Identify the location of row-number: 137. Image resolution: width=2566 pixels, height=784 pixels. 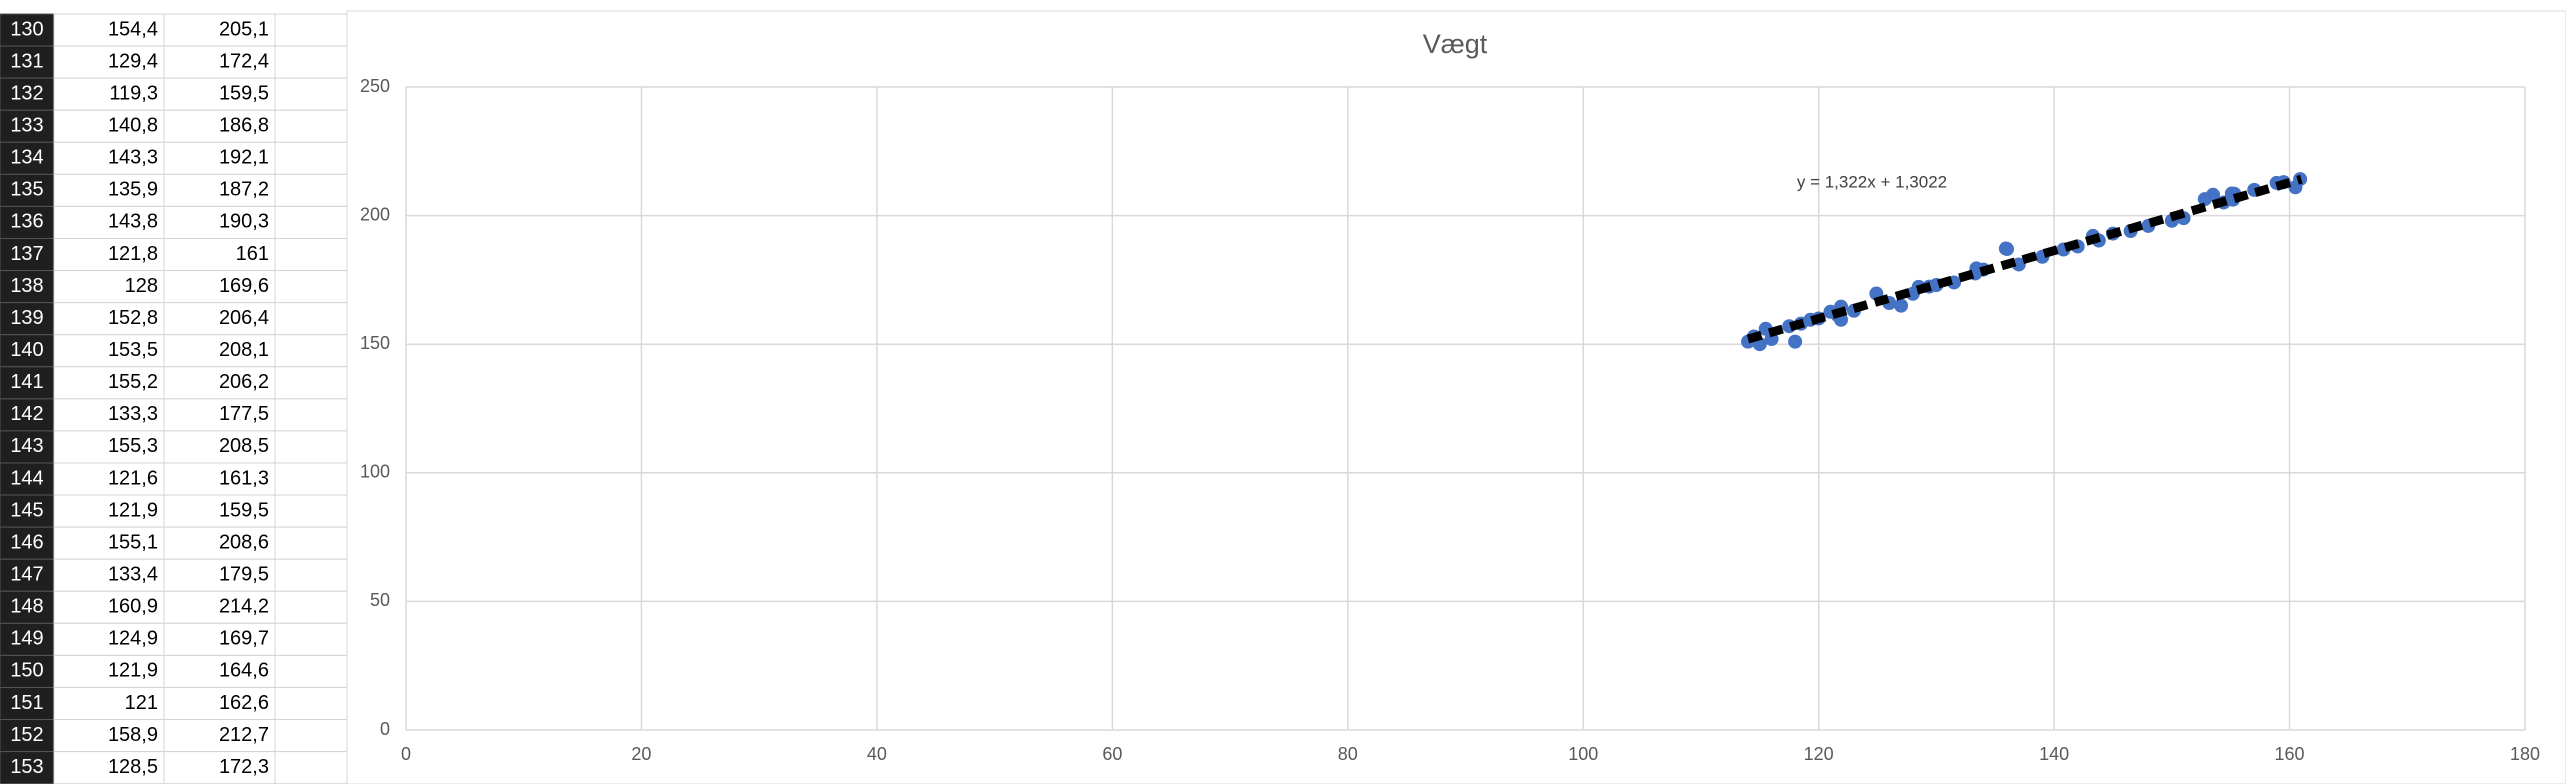
(26, 254).